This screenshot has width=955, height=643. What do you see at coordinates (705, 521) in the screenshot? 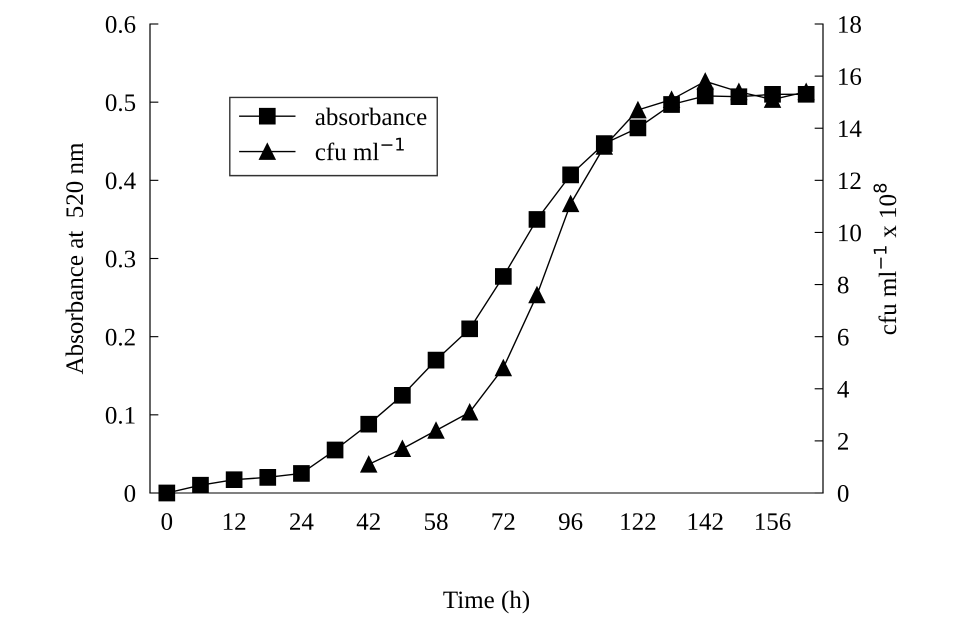
I see `x-tick-label: 142` at bounding box center [705, 521].